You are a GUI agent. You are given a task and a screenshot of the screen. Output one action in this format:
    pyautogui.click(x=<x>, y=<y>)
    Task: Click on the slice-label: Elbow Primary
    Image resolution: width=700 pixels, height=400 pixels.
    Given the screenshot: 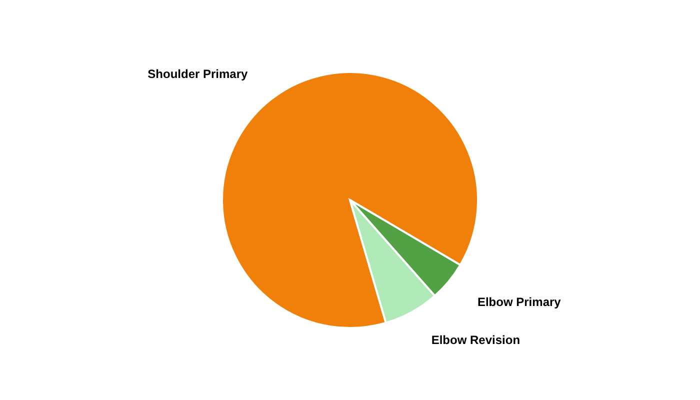 What is the action you would take?
    pyautogui.click(x=519, y=301)
    